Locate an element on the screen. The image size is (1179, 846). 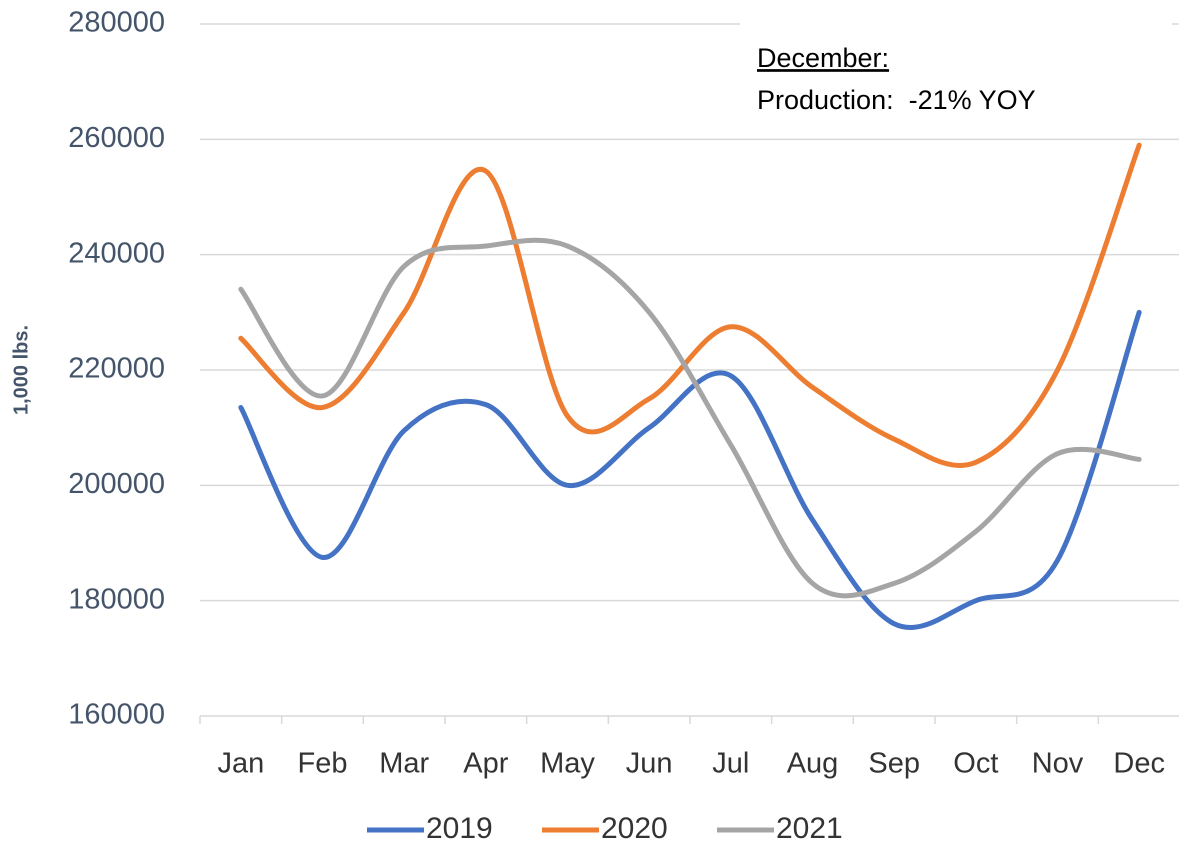
annotation-box is located at coordinates (956, 73).